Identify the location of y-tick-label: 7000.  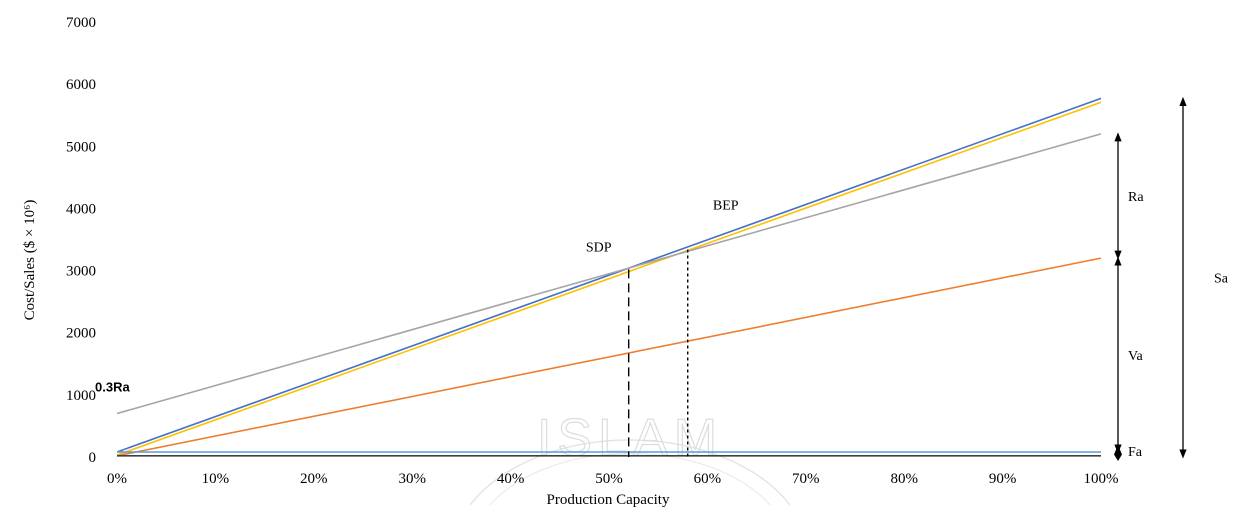
(81, 23).